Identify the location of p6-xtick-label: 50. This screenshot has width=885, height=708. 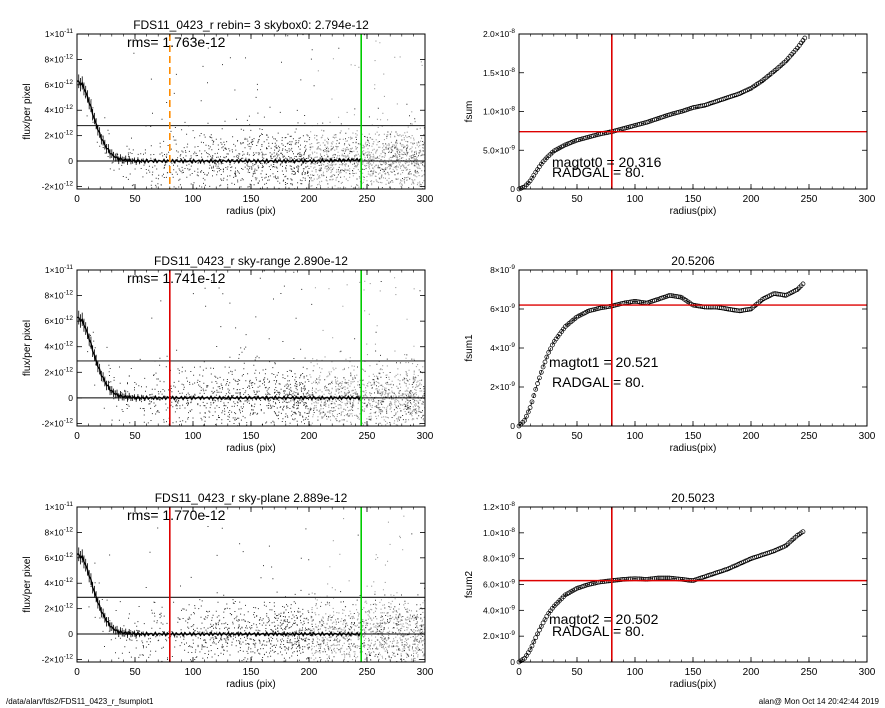
(577, 672).